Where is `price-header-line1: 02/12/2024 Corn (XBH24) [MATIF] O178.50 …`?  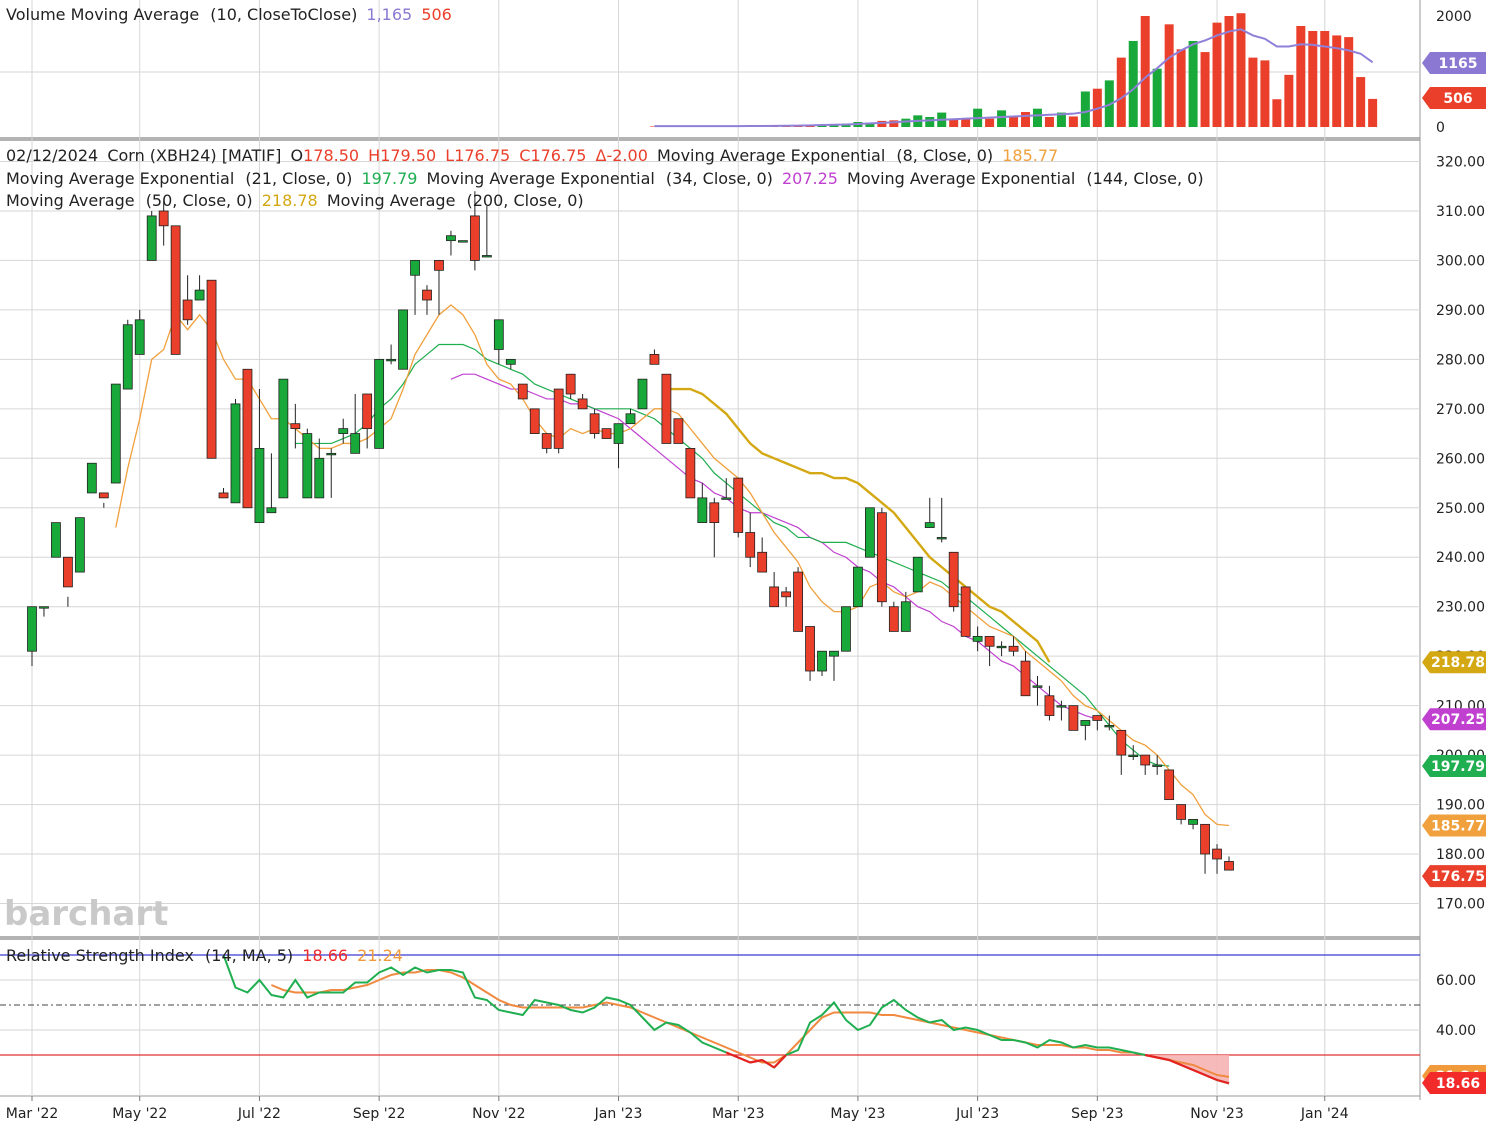
price-header-line1: 02/12/2024 Corn (XBH24) [MATIF] O178.50 … is located at coordinates (532, 155).